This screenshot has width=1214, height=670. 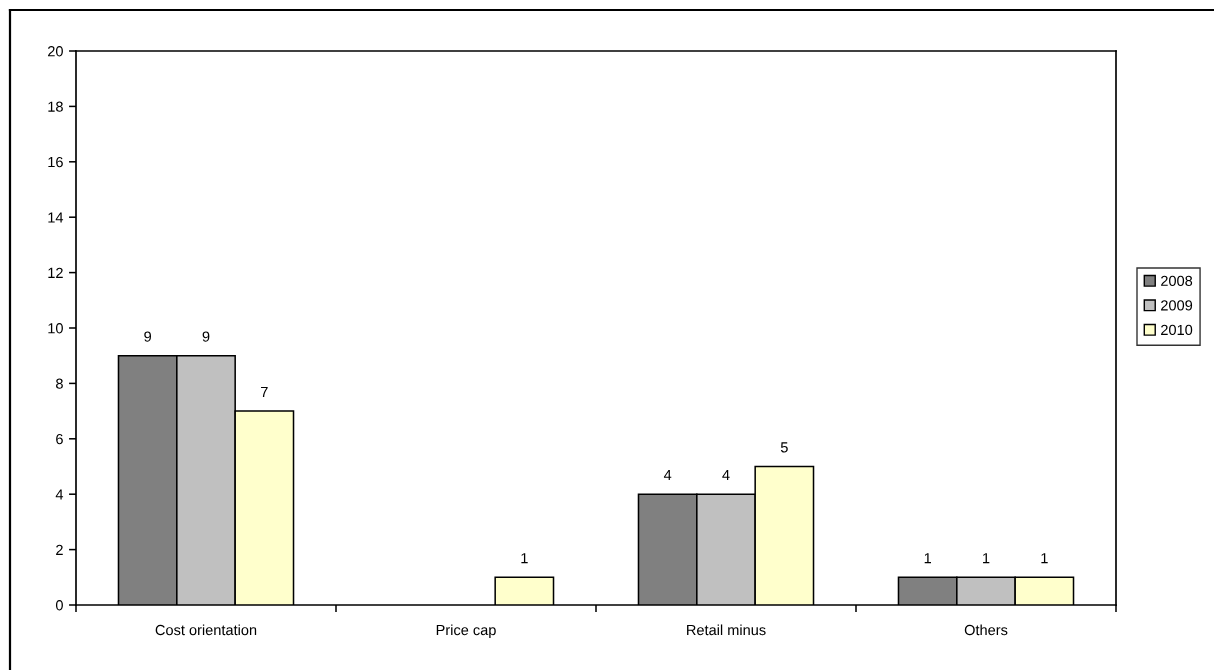 I want to click on y-tick-label: 18, so click(x=55, y=106).